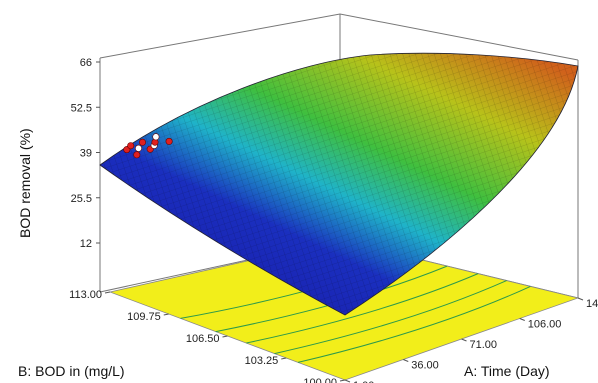 The image size is (598, 383). Describe the element at coordinates (25, 183) in the screenshot. I see `z-axis-title: BOD removal (%)` at that location.